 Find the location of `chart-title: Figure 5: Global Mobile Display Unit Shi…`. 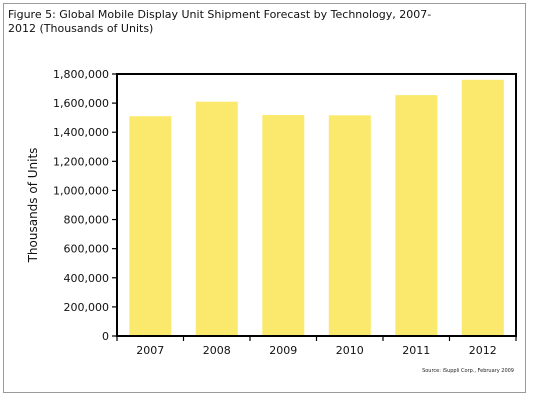

chart-title: Figure 5: Global Mobile Display Unit Shi… is located at coordinates (220, 21).